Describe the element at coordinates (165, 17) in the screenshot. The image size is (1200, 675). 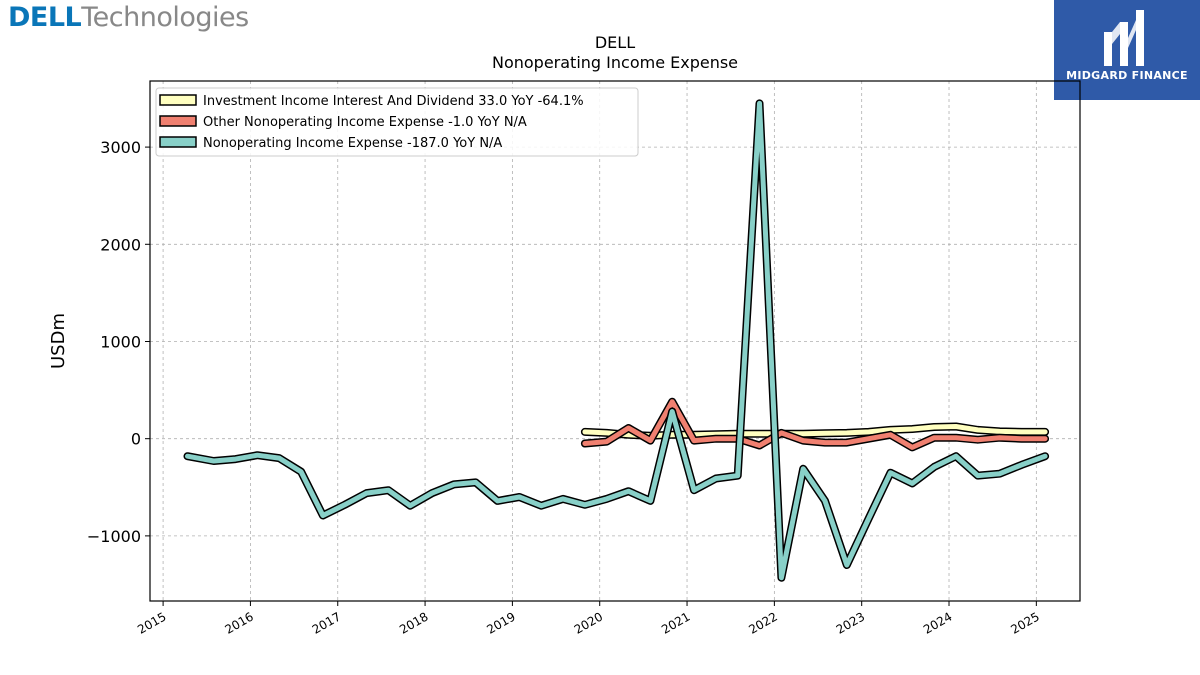
I see `technologies-wordmark: Technologies` at that location.